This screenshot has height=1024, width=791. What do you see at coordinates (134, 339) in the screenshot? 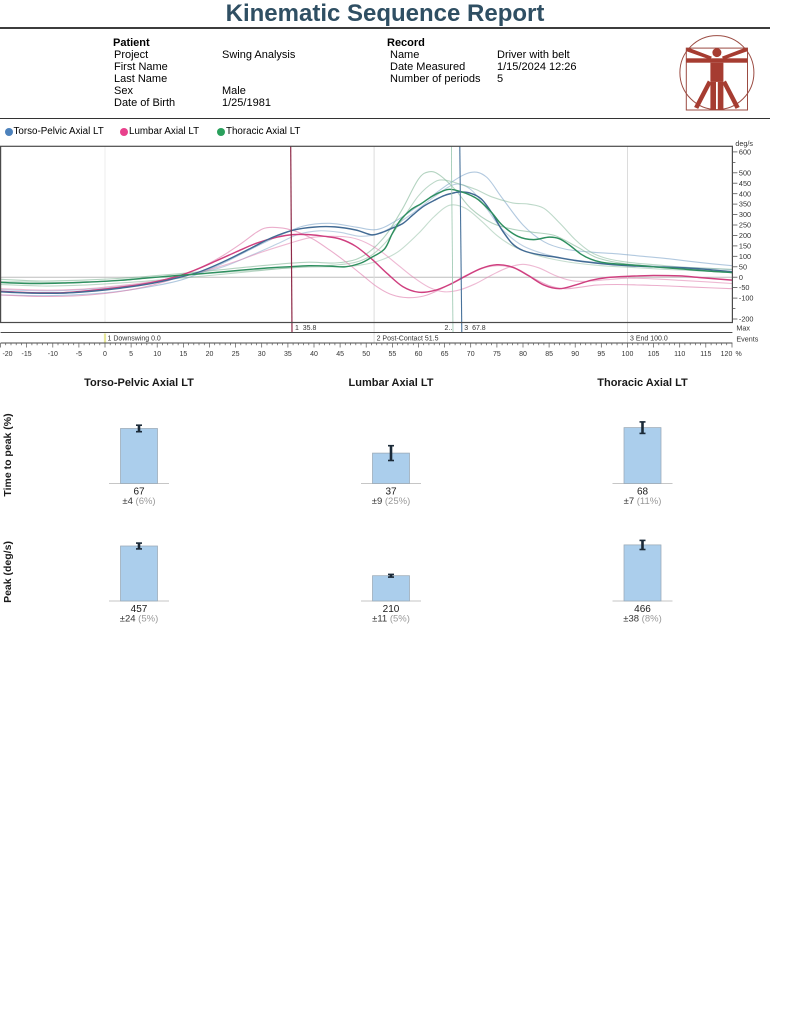
I see `svg-text: 1 Downswing 0.0` at bounding box center [134, 339].